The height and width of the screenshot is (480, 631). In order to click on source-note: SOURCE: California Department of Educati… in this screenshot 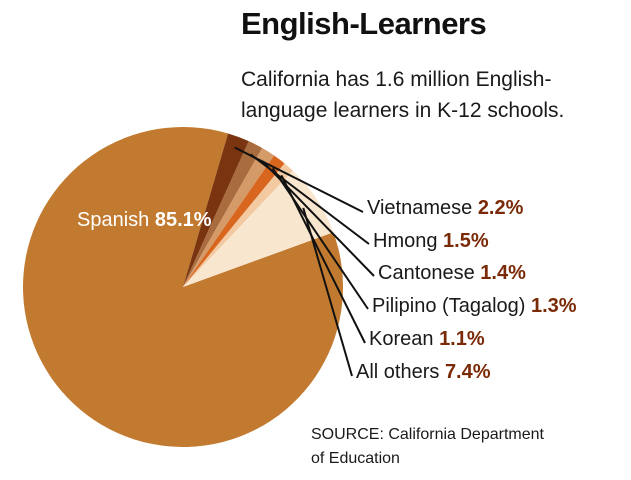, I will do `click(427, 447)`.